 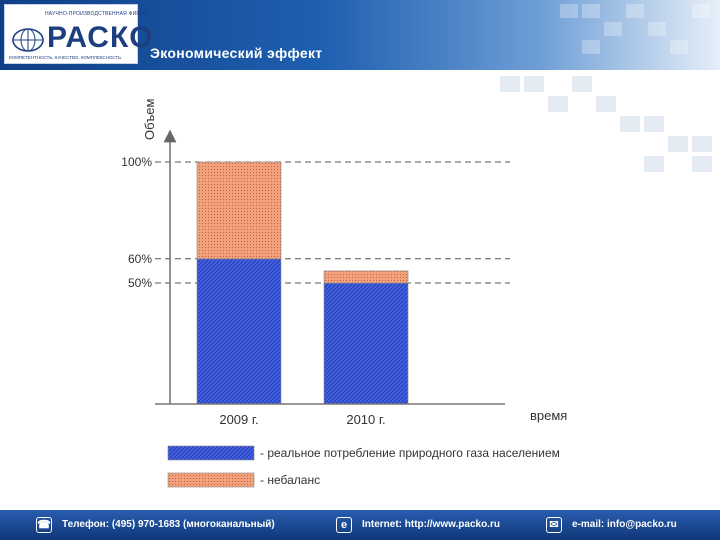 I want to click on x-tick-label-2: 2010 г., so click(x=365, y=419).